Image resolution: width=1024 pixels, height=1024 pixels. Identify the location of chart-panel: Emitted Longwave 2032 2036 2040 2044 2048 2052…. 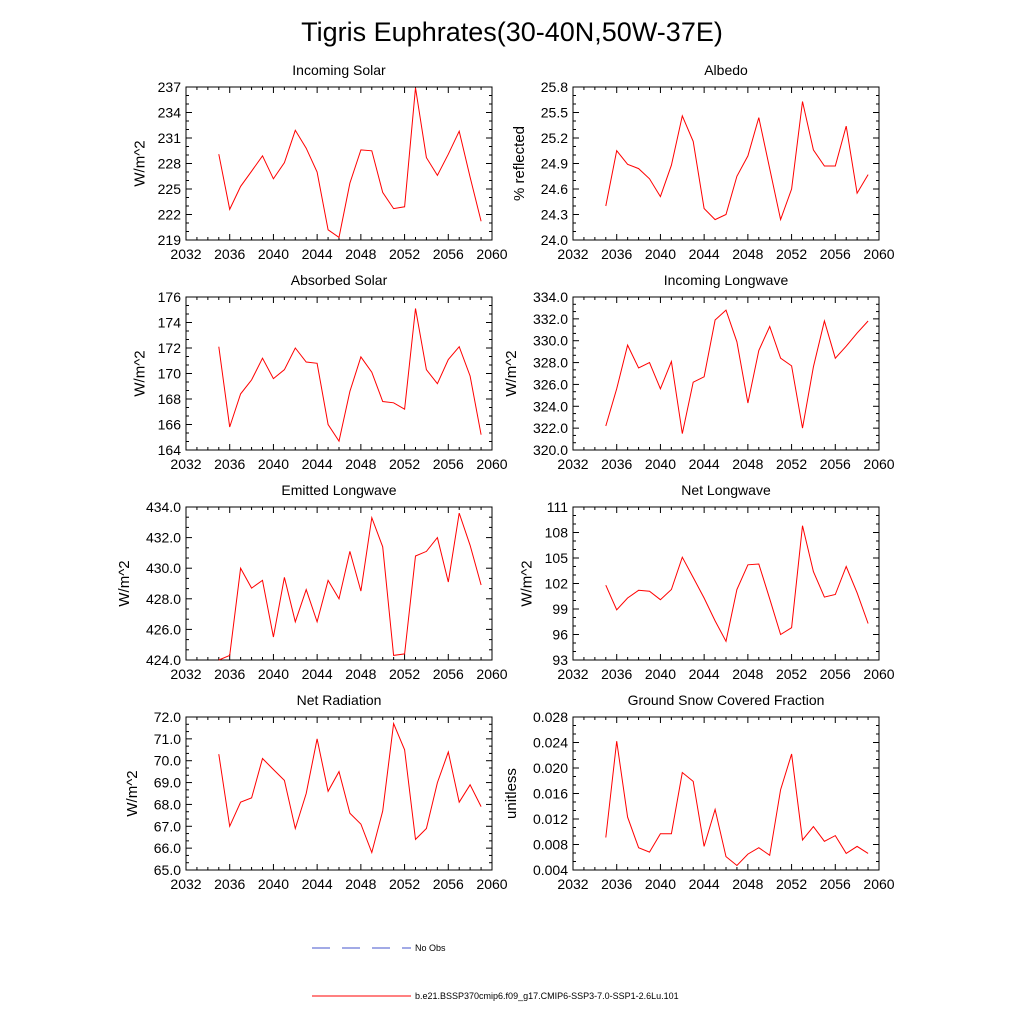
(312, 582).